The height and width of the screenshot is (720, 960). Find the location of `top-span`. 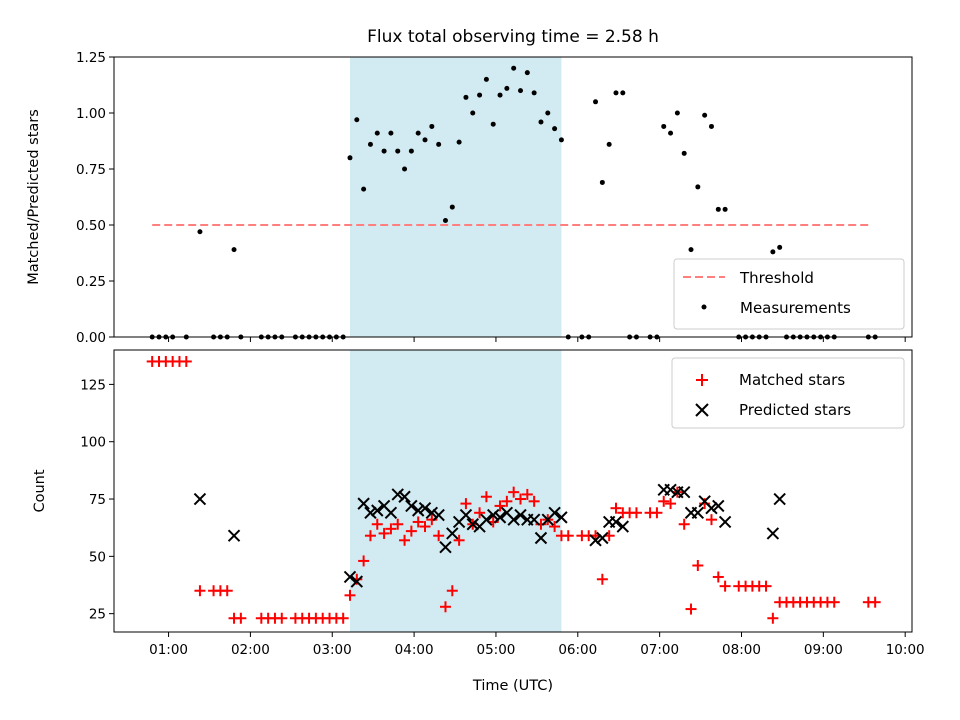

top-span is located at coordinates (455, 197).